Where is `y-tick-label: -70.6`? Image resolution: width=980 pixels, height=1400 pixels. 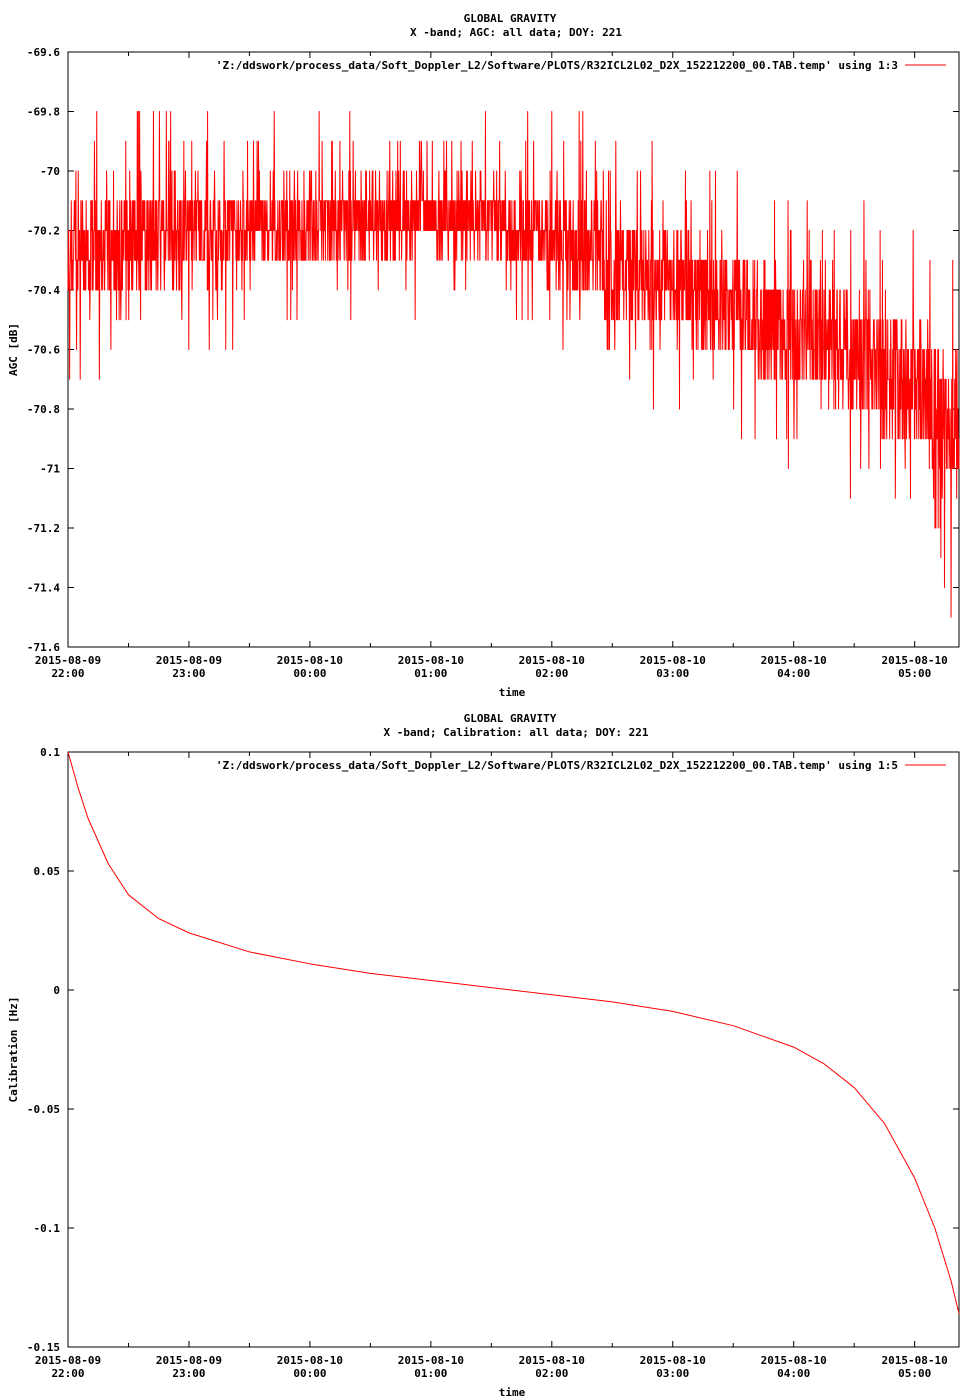
y-tick-label: -70.6 is located at coordinates (43, 350).